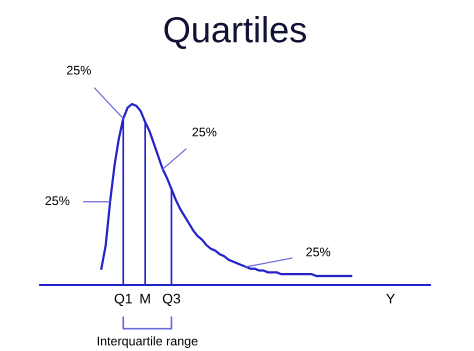 The image size is (474, 351). What do you see at coordinates (145, 299) in the screenshot?
I see `x-tick-label: M` at bounding box center [145, 299].